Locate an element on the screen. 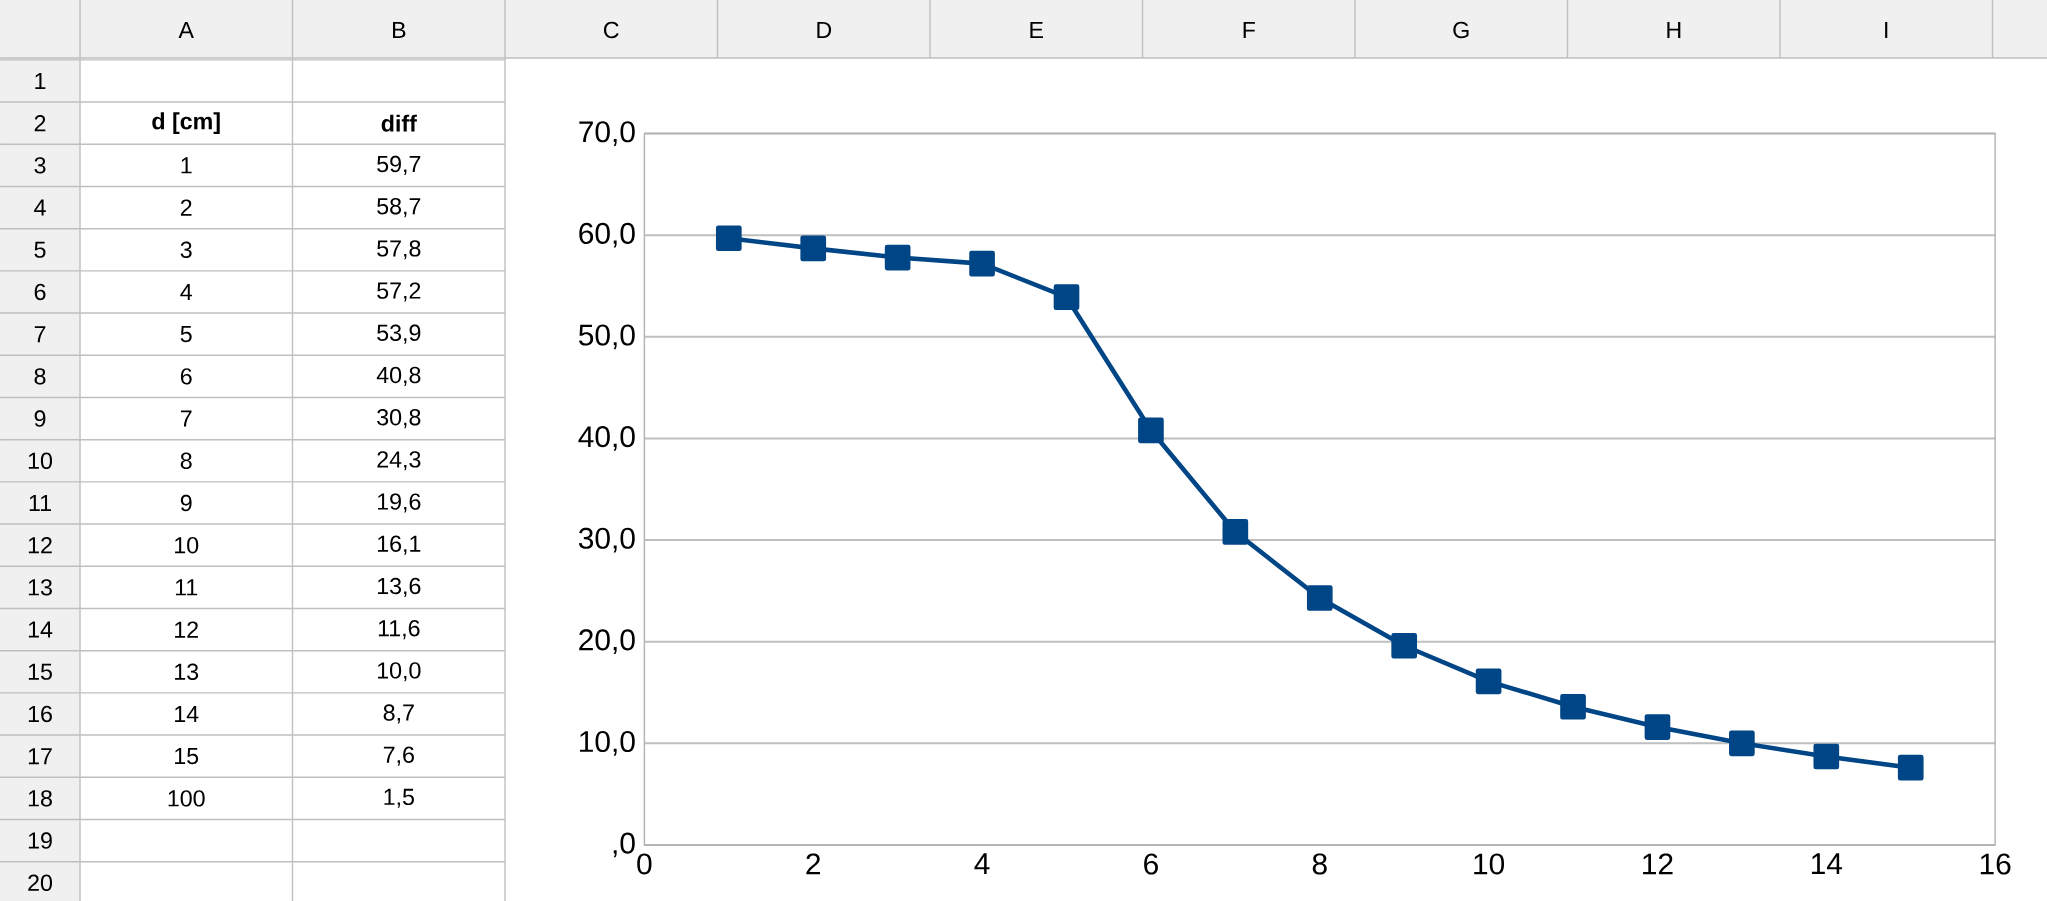 This screenshot has height=901, width=2047. y-tick-label: 10,0 is located at coordinates (607, 743).